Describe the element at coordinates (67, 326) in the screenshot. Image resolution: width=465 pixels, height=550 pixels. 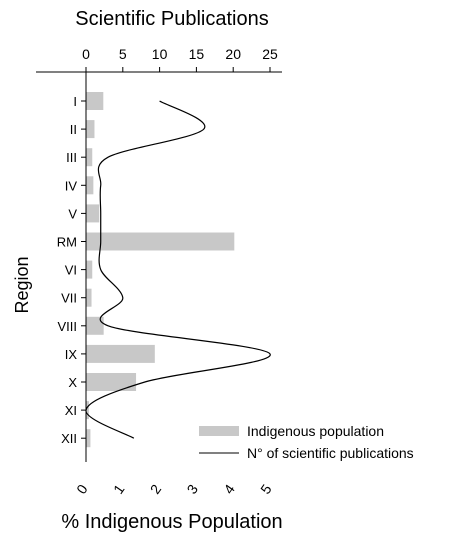
I see `category-label: VIII` at that location.